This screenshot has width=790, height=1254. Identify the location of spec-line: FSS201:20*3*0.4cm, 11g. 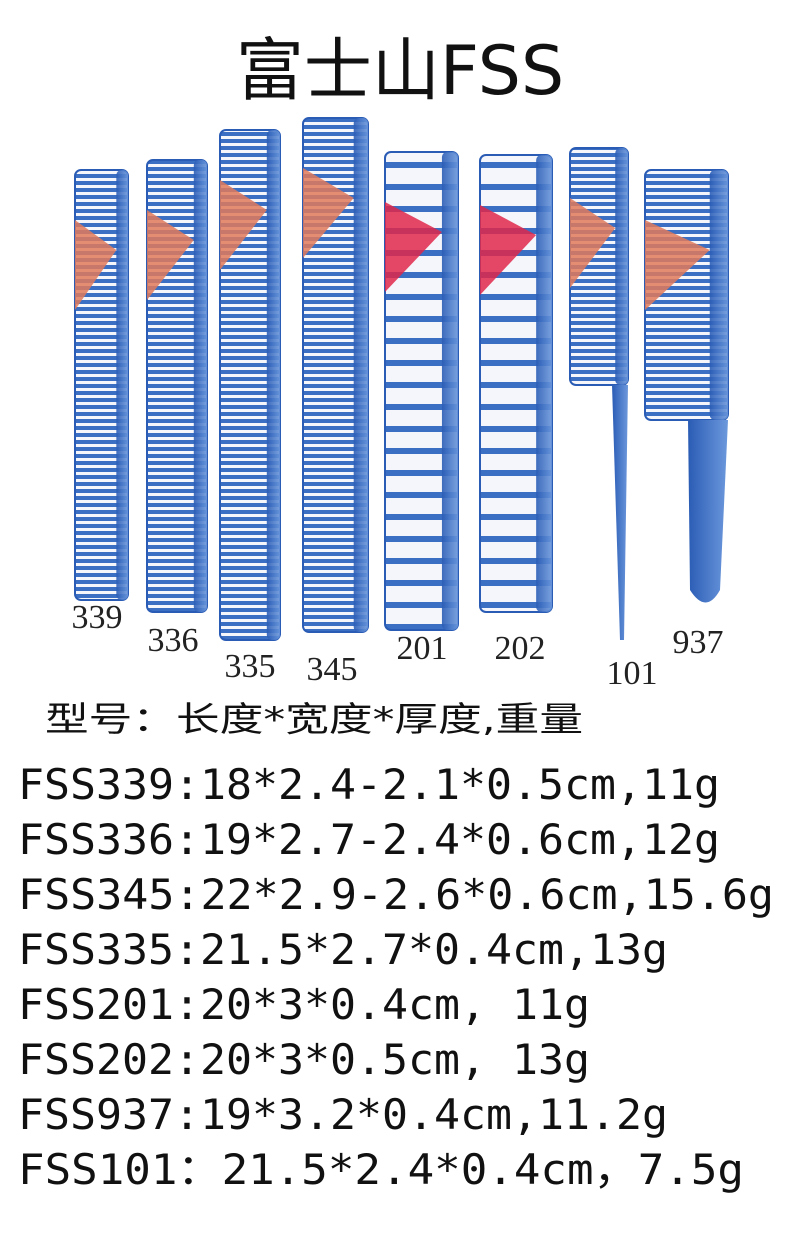
(304, 1004).